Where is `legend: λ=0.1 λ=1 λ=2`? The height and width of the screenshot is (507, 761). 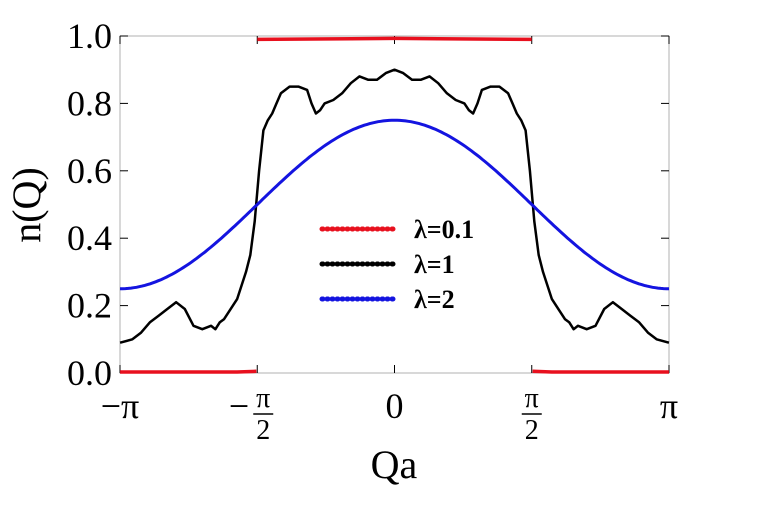
legend: λ=0.1 λ=1 λ=2 is located at coordinates (396, 264).